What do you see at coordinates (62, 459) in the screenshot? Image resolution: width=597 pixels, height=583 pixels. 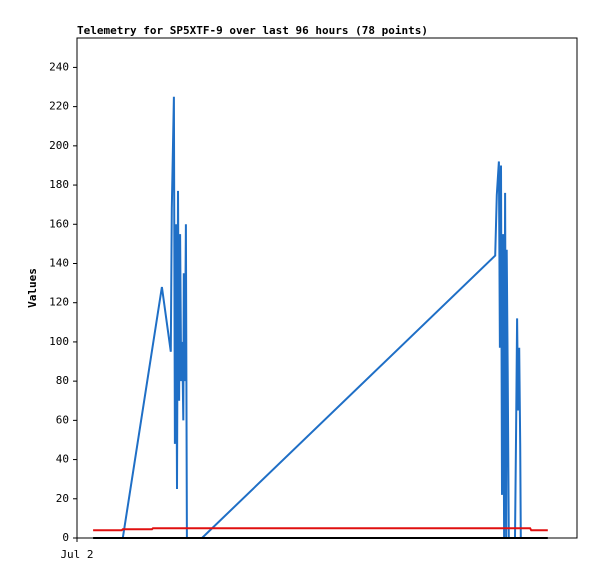 I see `y-tick-label: 40` at bounding box center [62, 459].